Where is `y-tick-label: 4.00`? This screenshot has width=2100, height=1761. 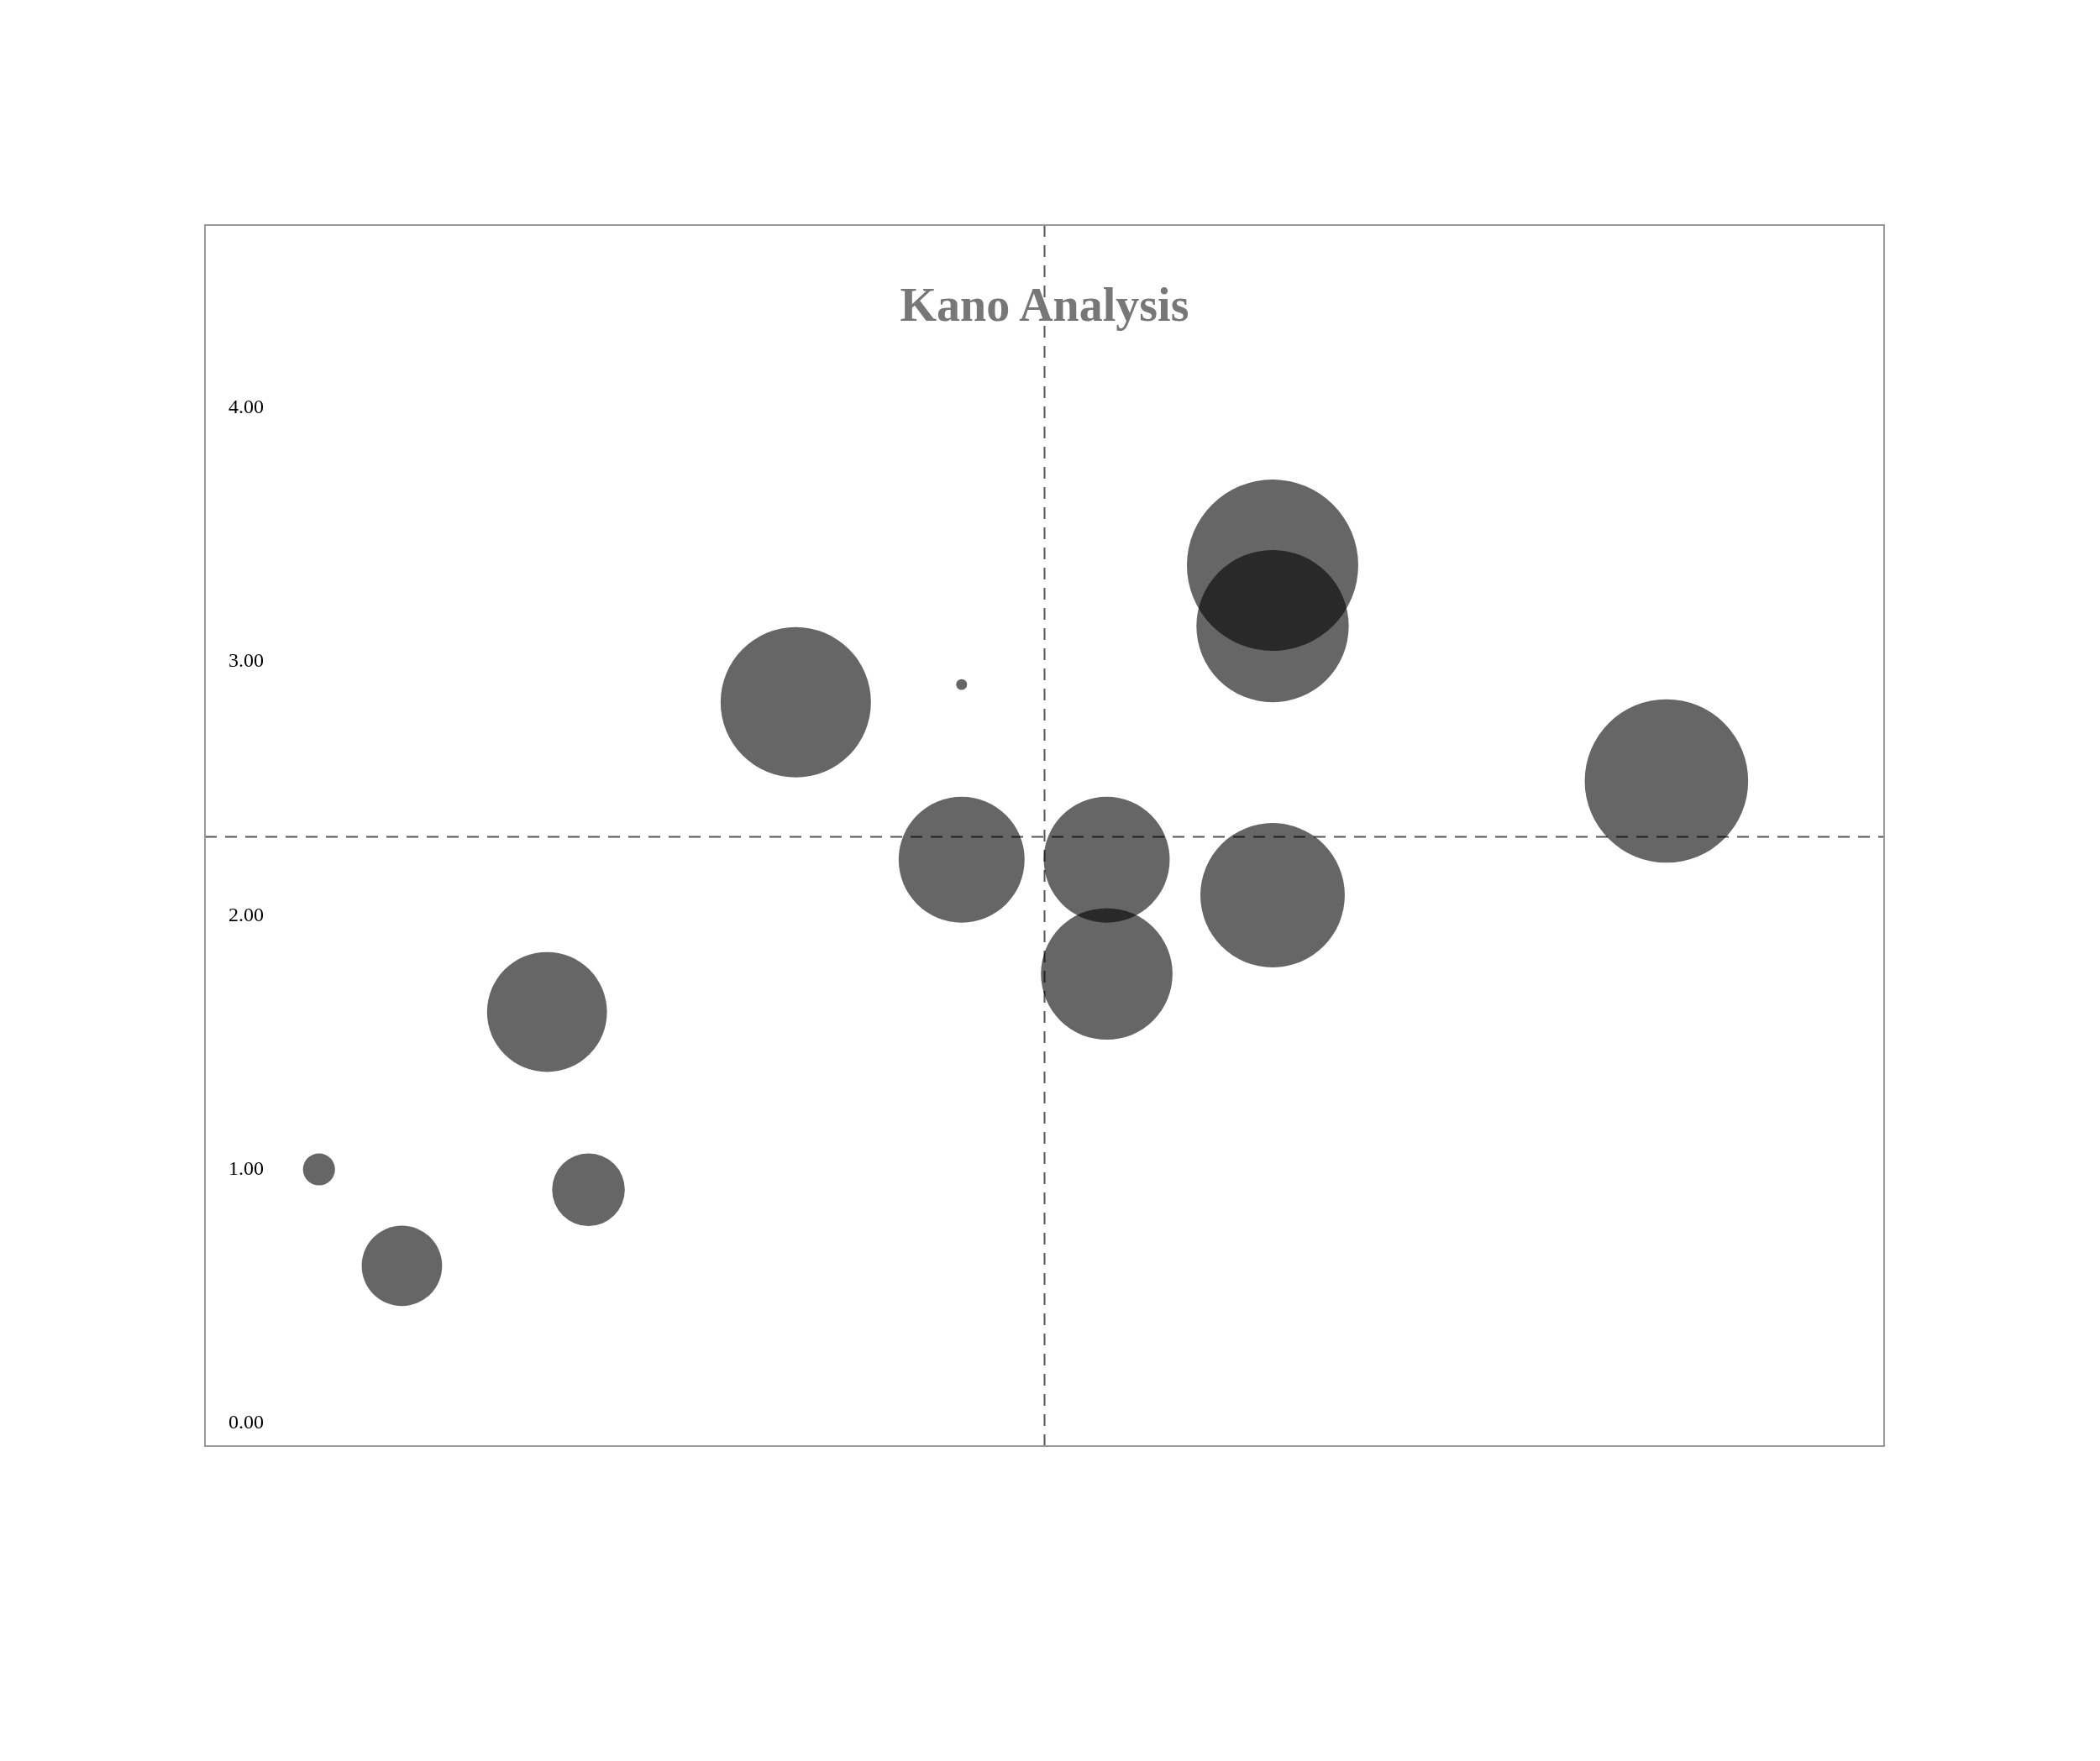 y-tick-label: 4.00 is located at coordinates (246, 406).